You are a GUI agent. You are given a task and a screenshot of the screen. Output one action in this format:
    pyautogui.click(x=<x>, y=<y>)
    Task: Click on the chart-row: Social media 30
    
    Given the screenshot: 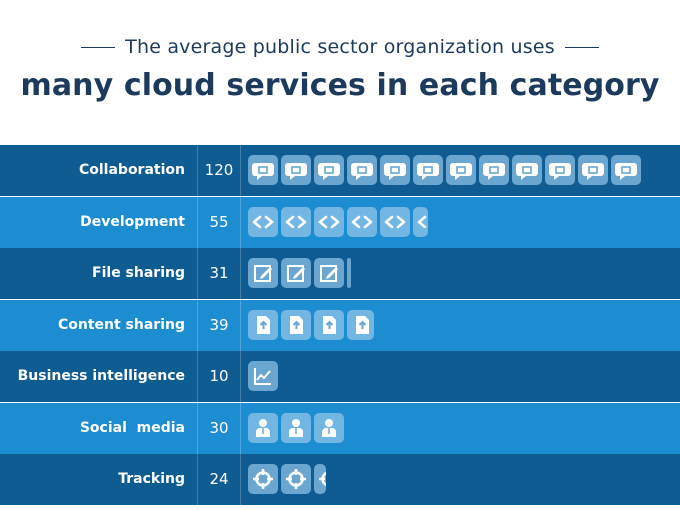 What is the action you would take?
    pyautogui.click(x=340, y=428)
    